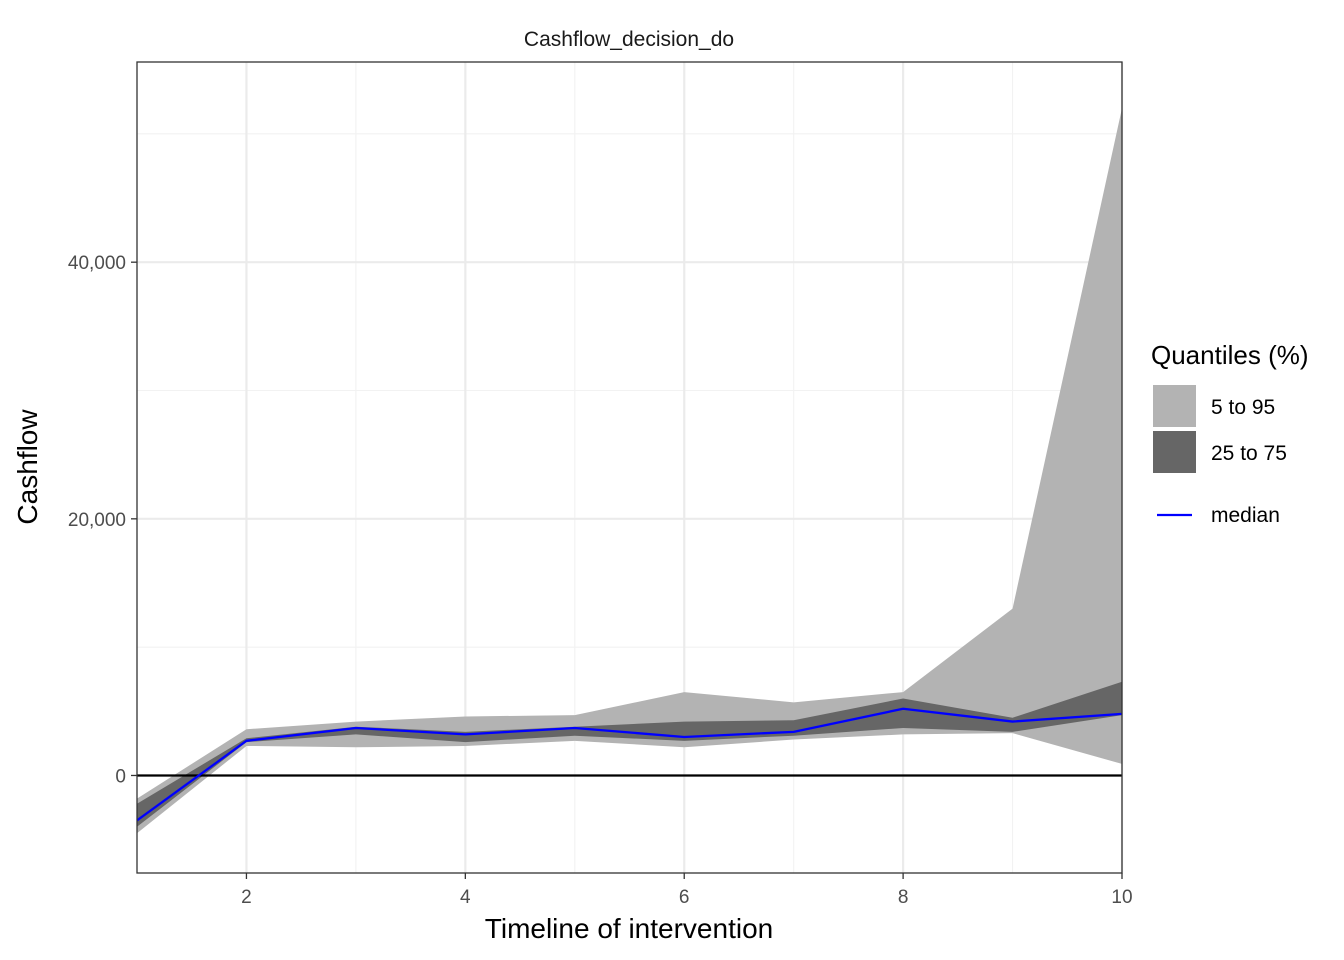 The height and width of the screenshot is (960, 1344). What do you see at coordinates (903, 897) in the screenshot?
I see `x-tick-label: 8` at bounding box center [903, 897].